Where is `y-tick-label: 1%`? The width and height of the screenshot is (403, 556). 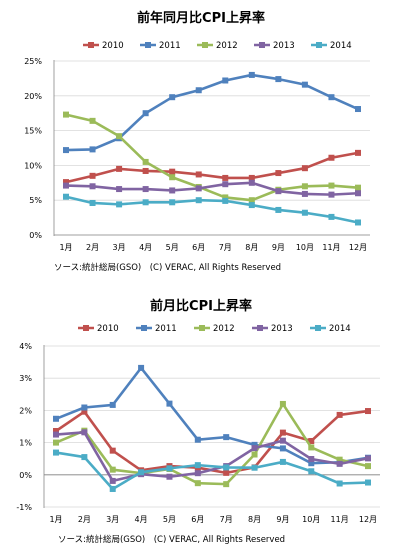
y-tick-label: 1% is located at coordinates (25, 443).